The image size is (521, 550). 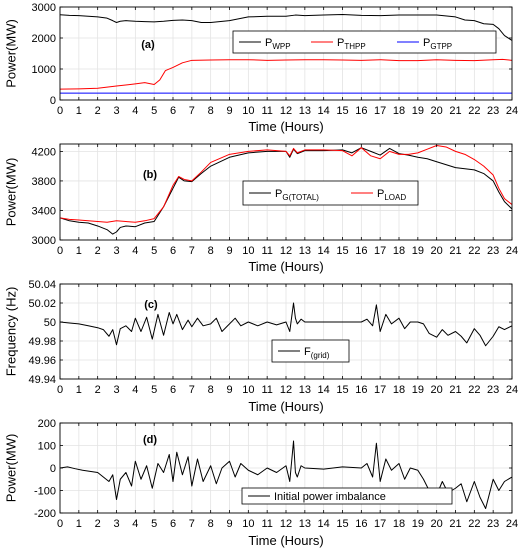 What do you see at coordinates (150, 175) in the screenshot?
I see `panel-label: (b)` at bounding box center [150, 175].